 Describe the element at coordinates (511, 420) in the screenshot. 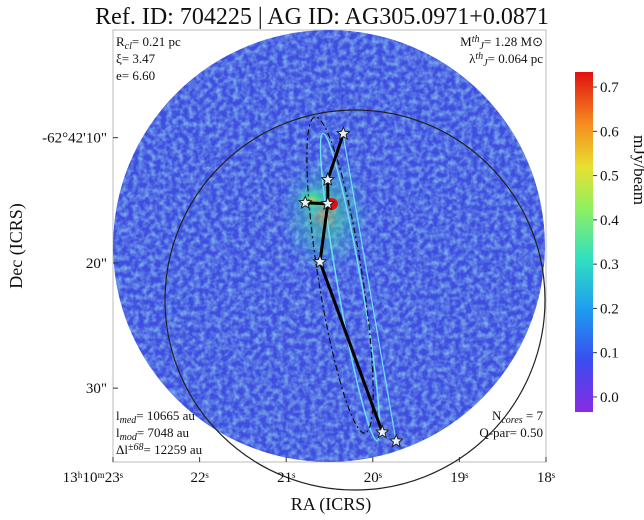

I see `annotation-part: cores` at that location.